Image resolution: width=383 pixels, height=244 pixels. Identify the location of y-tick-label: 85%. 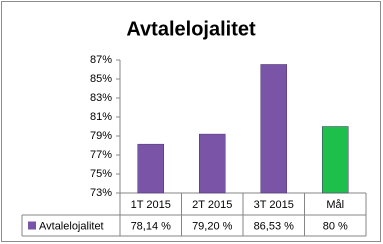
(101, 79).